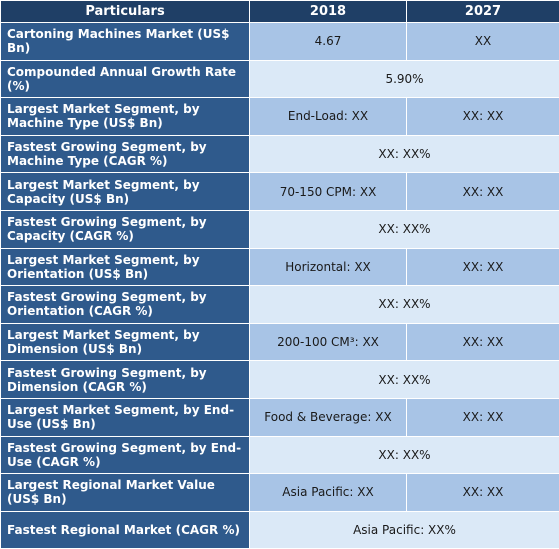 The image size is (559, 549). I want to click on table-row: Compounded Annual Growth Rate (%) 5.90%, so click(280, 79).